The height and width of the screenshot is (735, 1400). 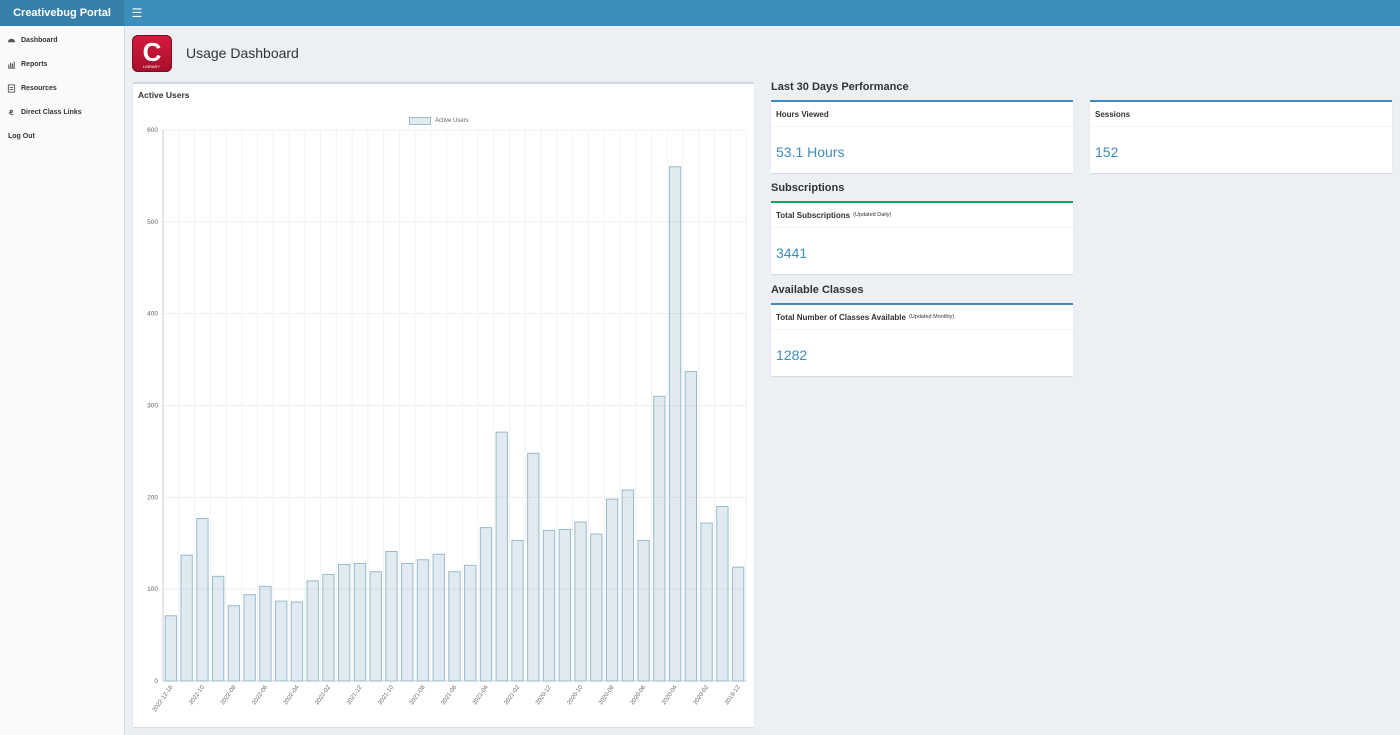 What do you see at coordinates (922, 136) in the screenshot?
I see `hours-viewed-box: Hours Viewed 53.1 Hours` at bounding box center [922, 136].